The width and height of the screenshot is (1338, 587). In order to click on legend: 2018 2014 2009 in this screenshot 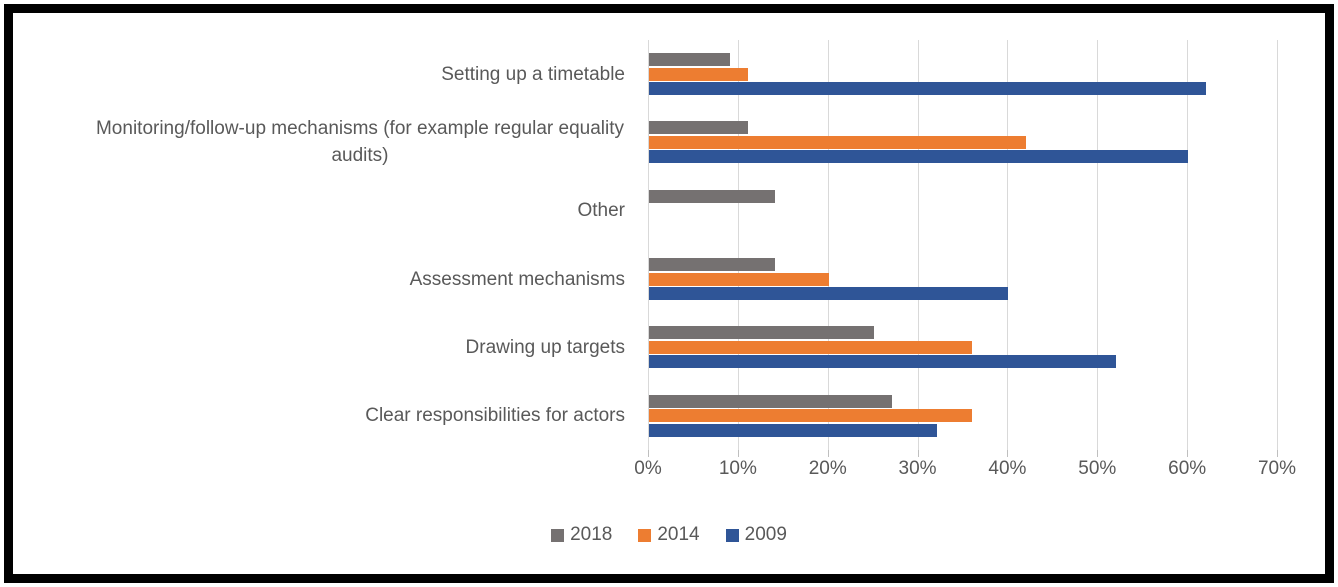, I will do `click(669, 535)`.